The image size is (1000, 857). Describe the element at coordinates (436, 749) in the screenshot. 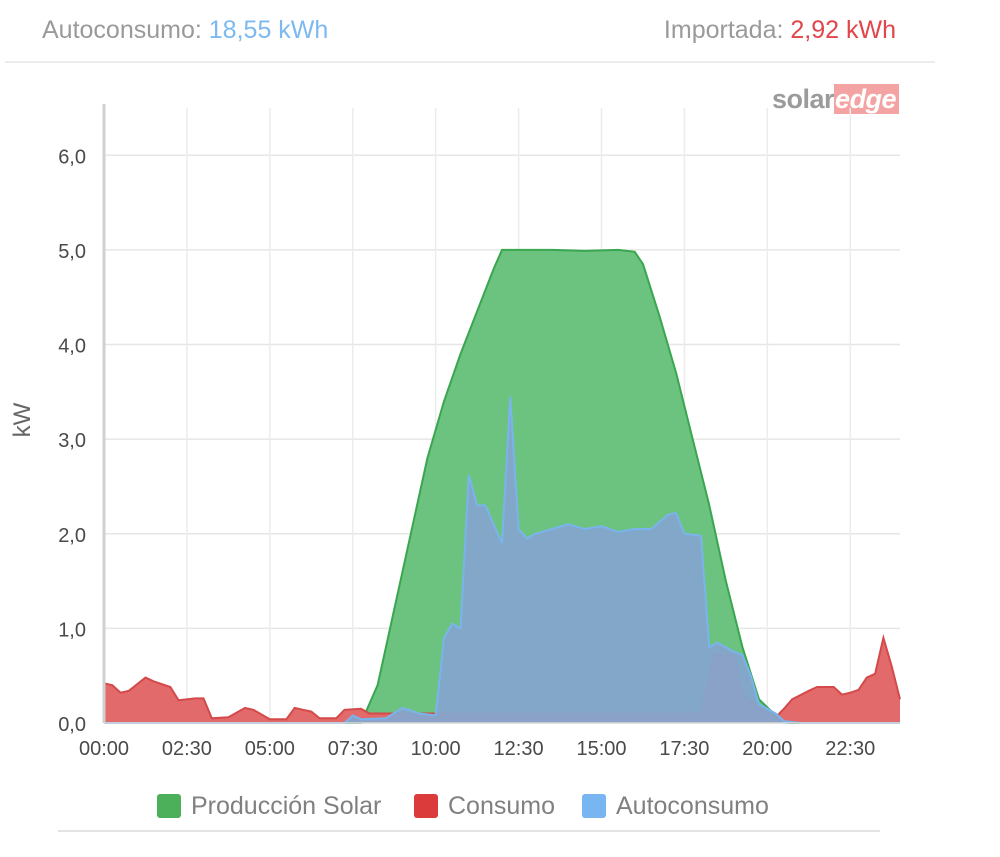

I see `x-tick-label: 10:00` at that location.